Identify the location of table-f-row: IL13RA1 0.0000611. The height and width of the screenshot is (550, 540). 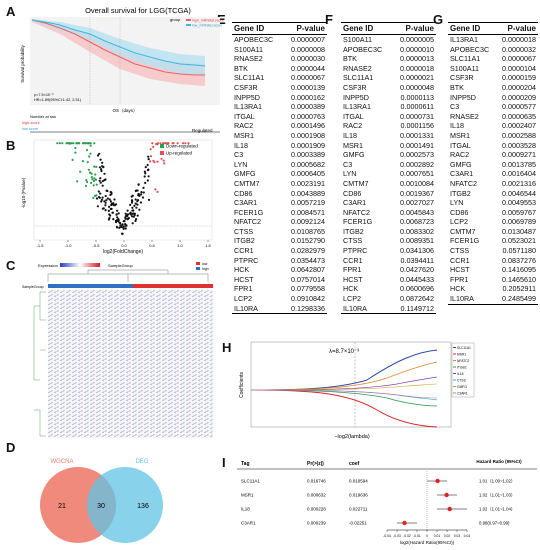
(388, 107).